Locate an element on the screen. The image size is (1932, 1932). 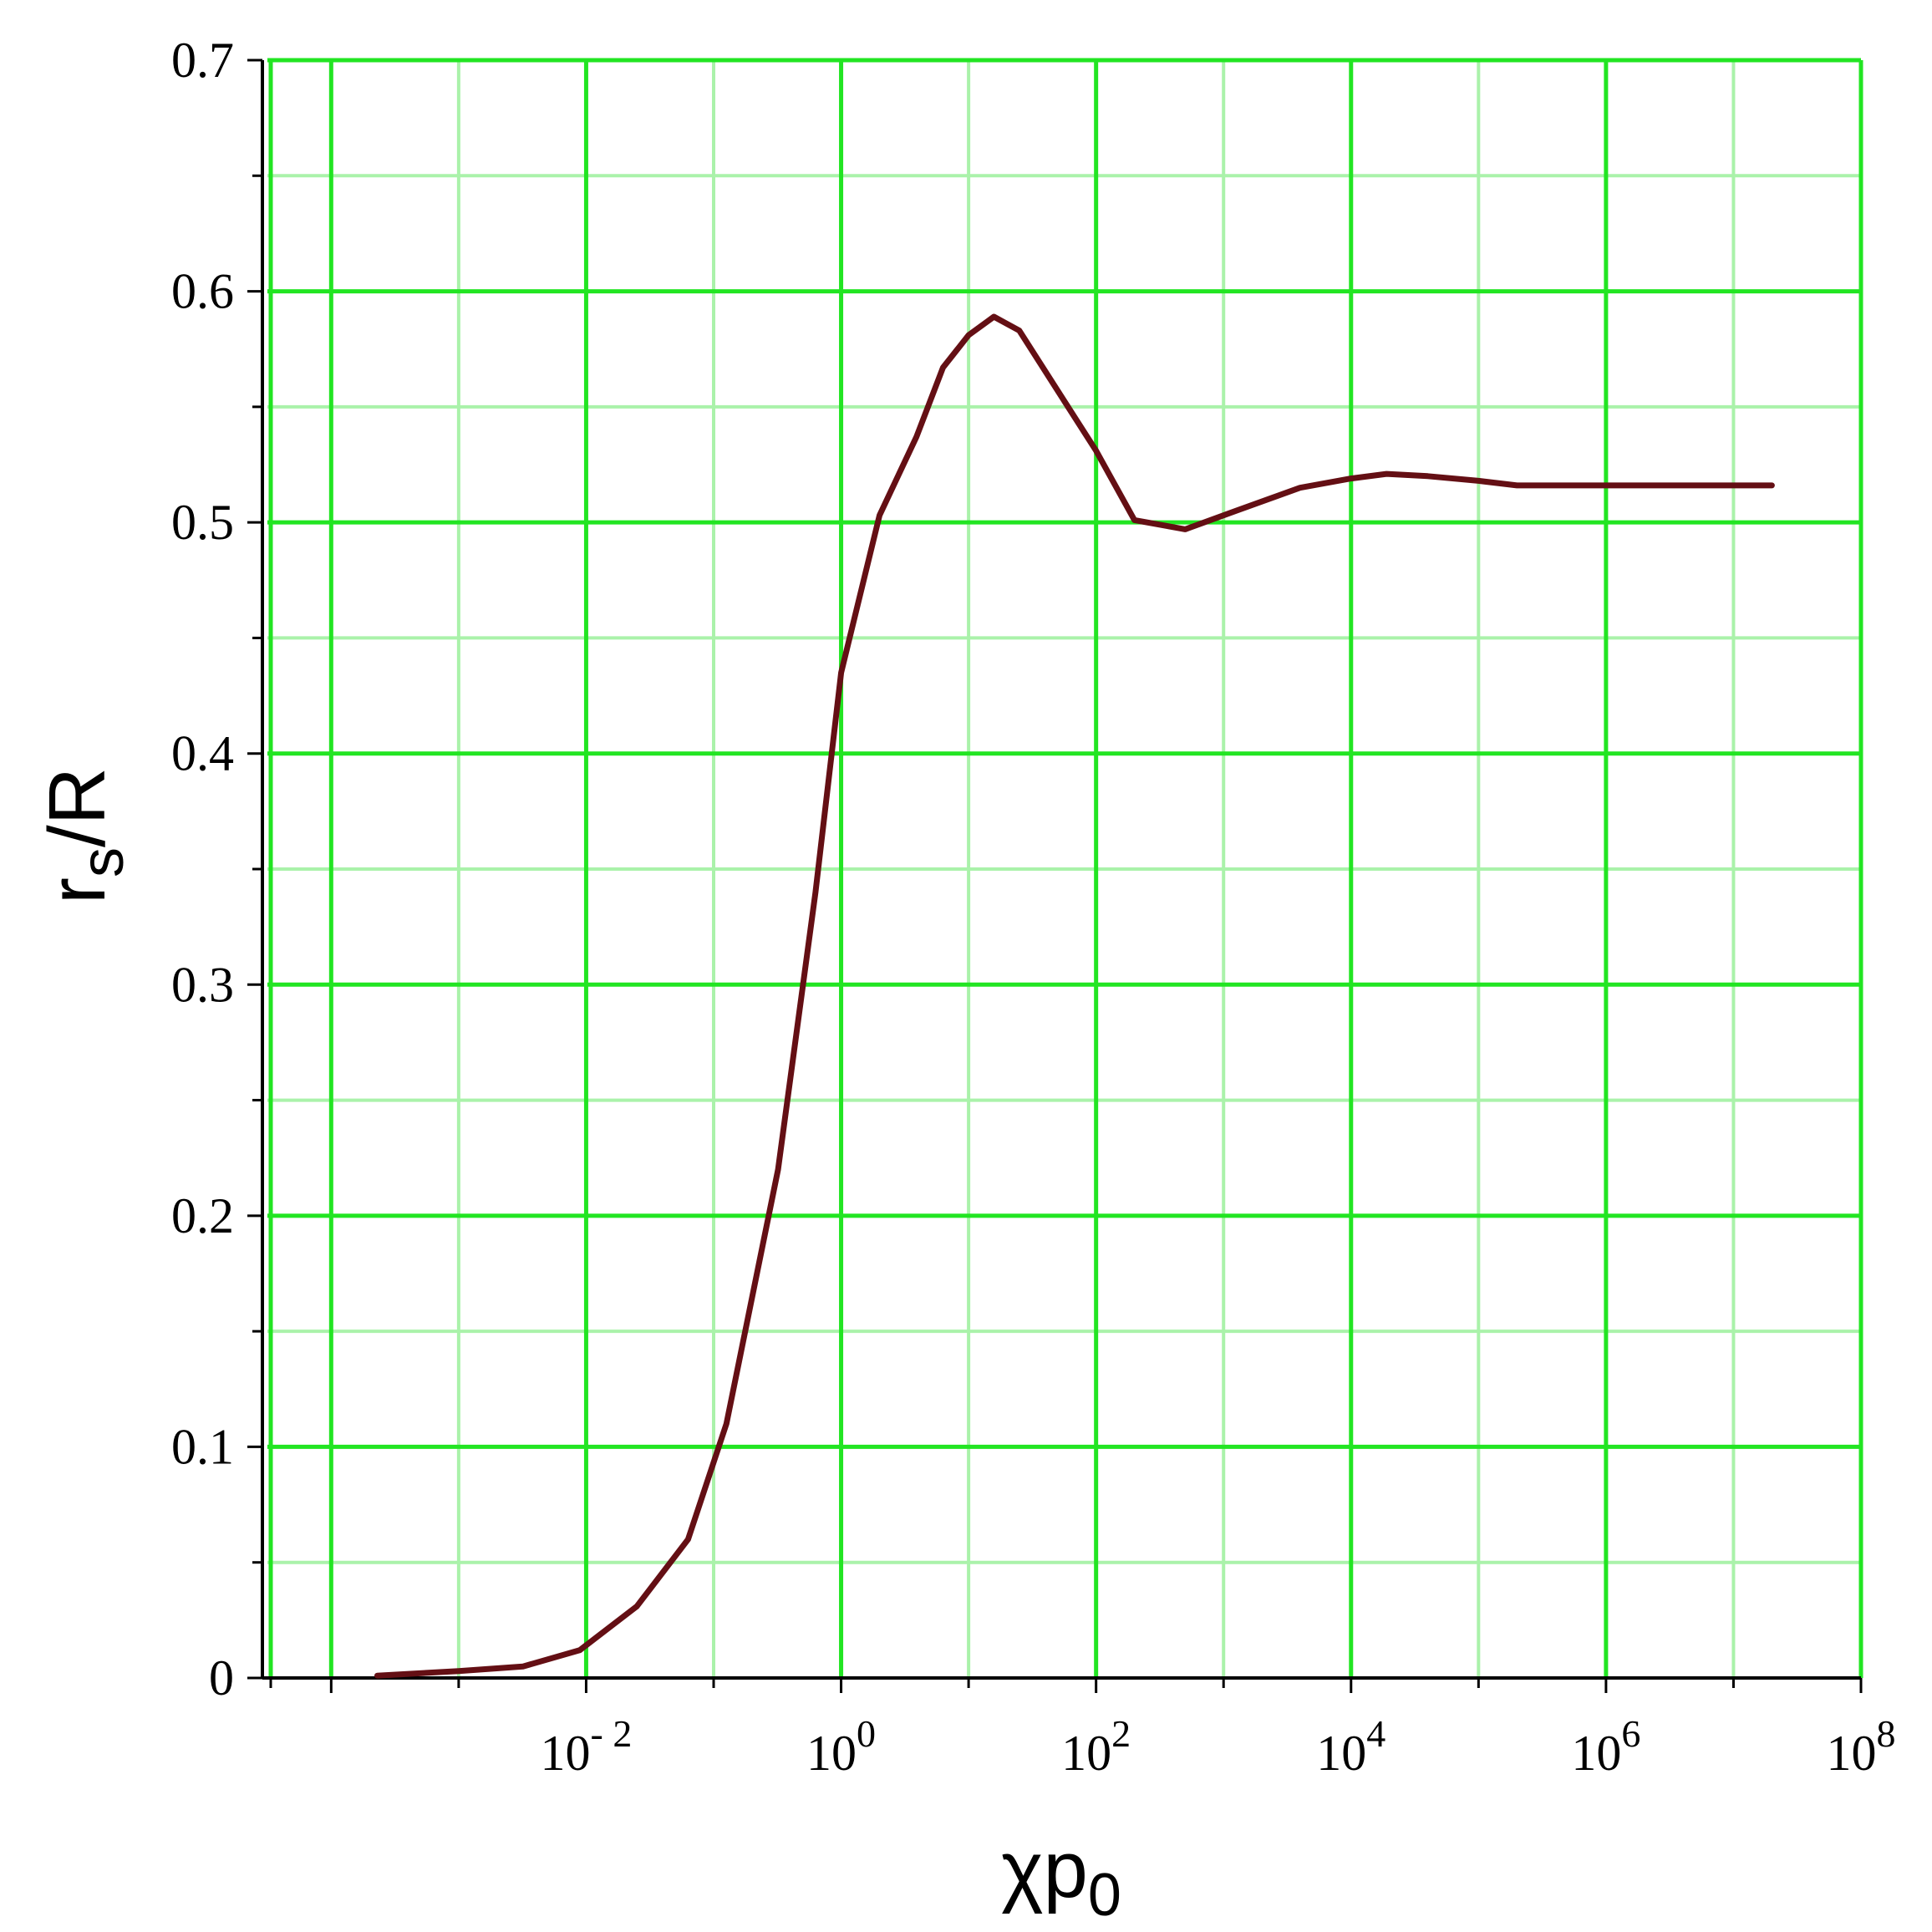
x-axis-title: χp0 is located at coordinates (1061, 1877).